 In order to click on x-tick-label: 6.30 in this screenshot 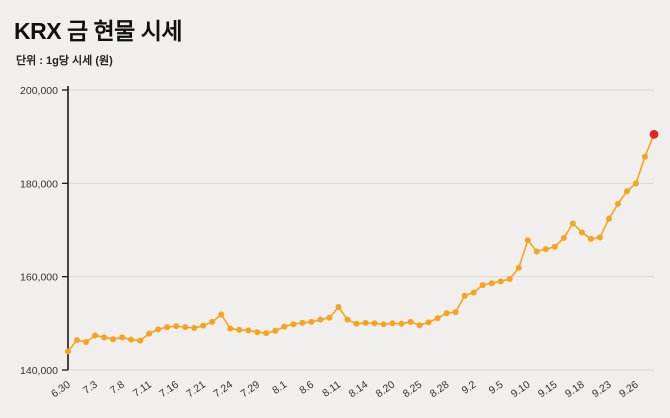, I will do `click(61, 390)`.